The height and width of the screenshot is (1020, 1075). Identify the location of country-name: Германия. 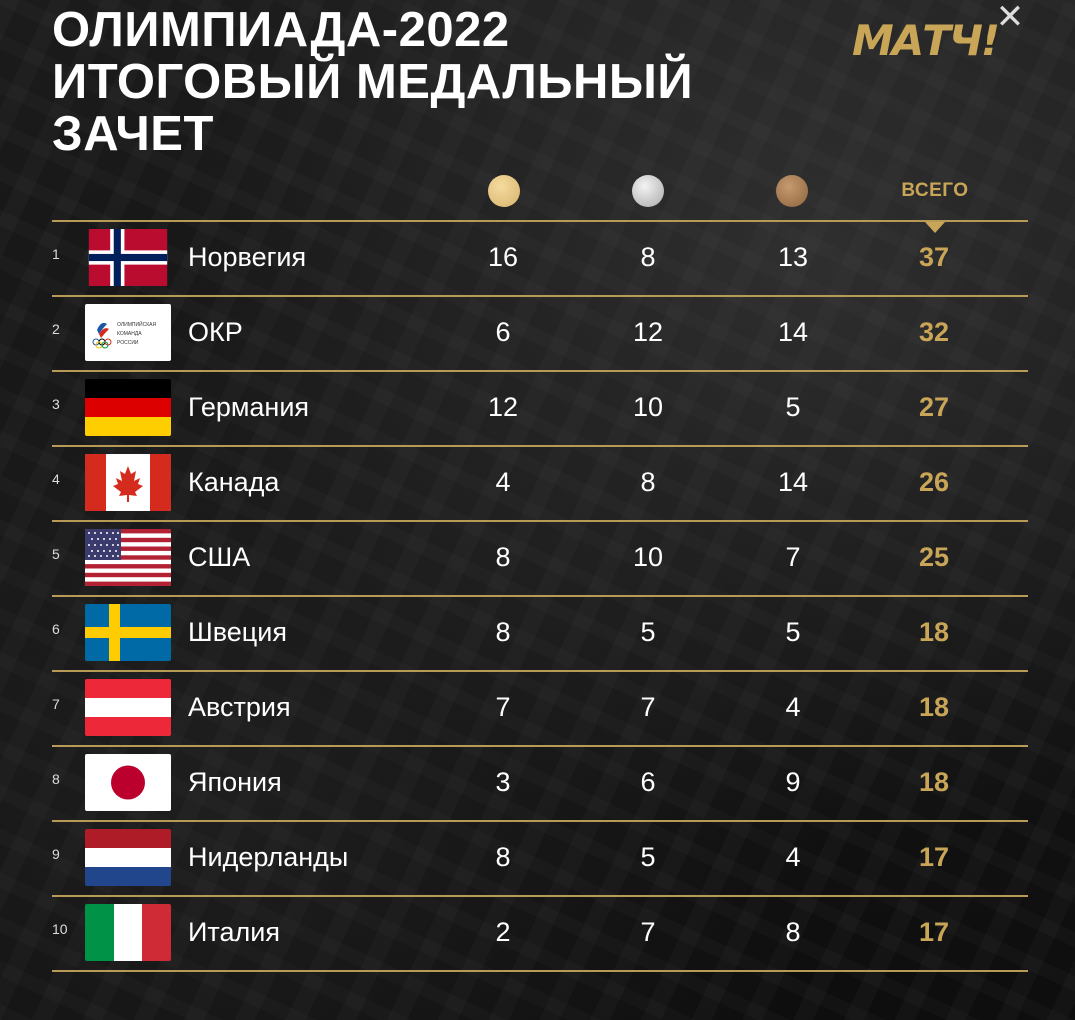
(249, 407).